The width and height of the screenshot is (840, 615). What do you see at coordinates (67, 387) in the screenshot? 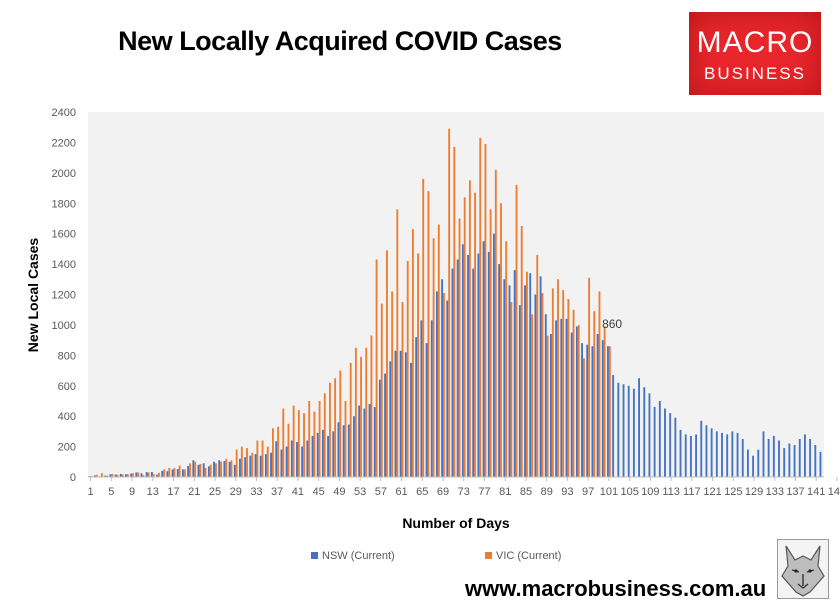
I see `y-tick-label: 600` at bounding box center [67, 387].